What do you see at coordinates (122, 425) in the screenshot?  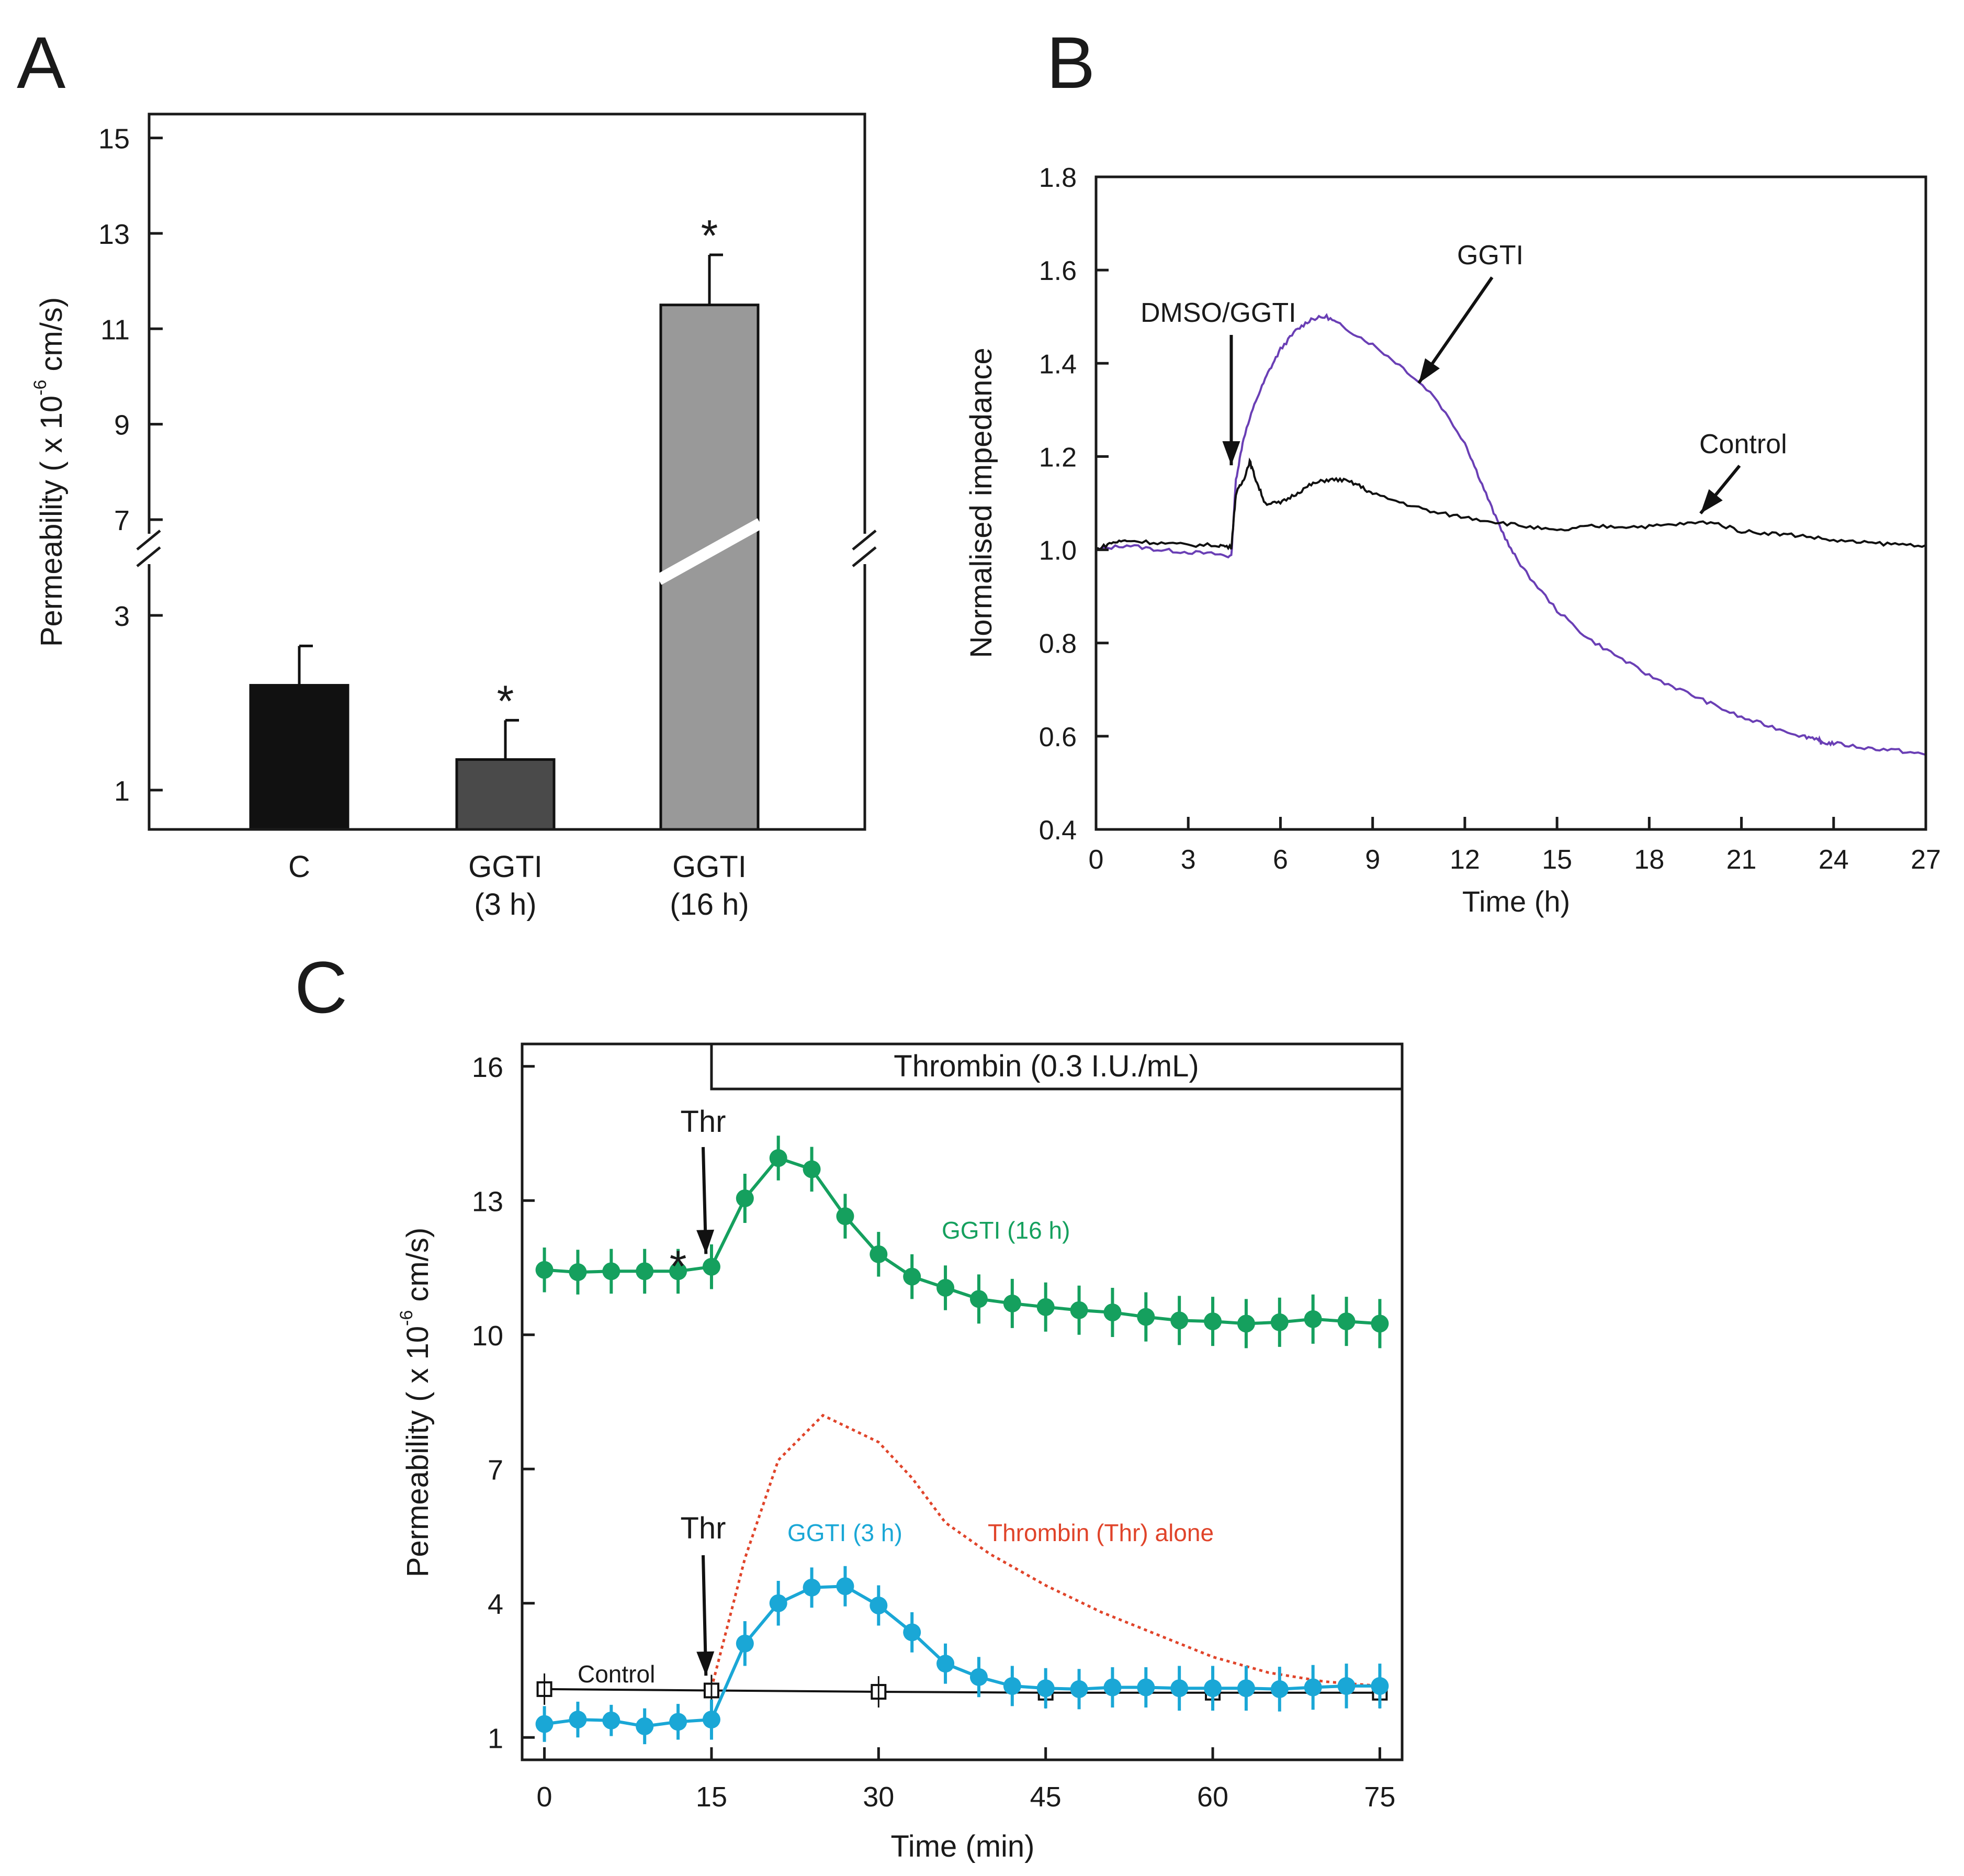 I see `panel-a-ytick-label: 9` at bounding box center [122, 425].